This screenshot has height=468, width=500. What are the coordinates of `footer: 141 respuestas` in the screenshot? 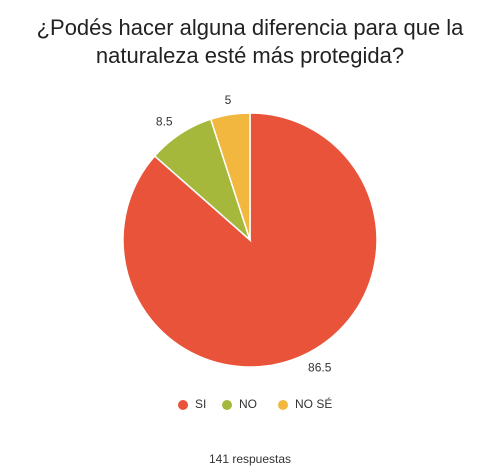 It's located at (250, 459).